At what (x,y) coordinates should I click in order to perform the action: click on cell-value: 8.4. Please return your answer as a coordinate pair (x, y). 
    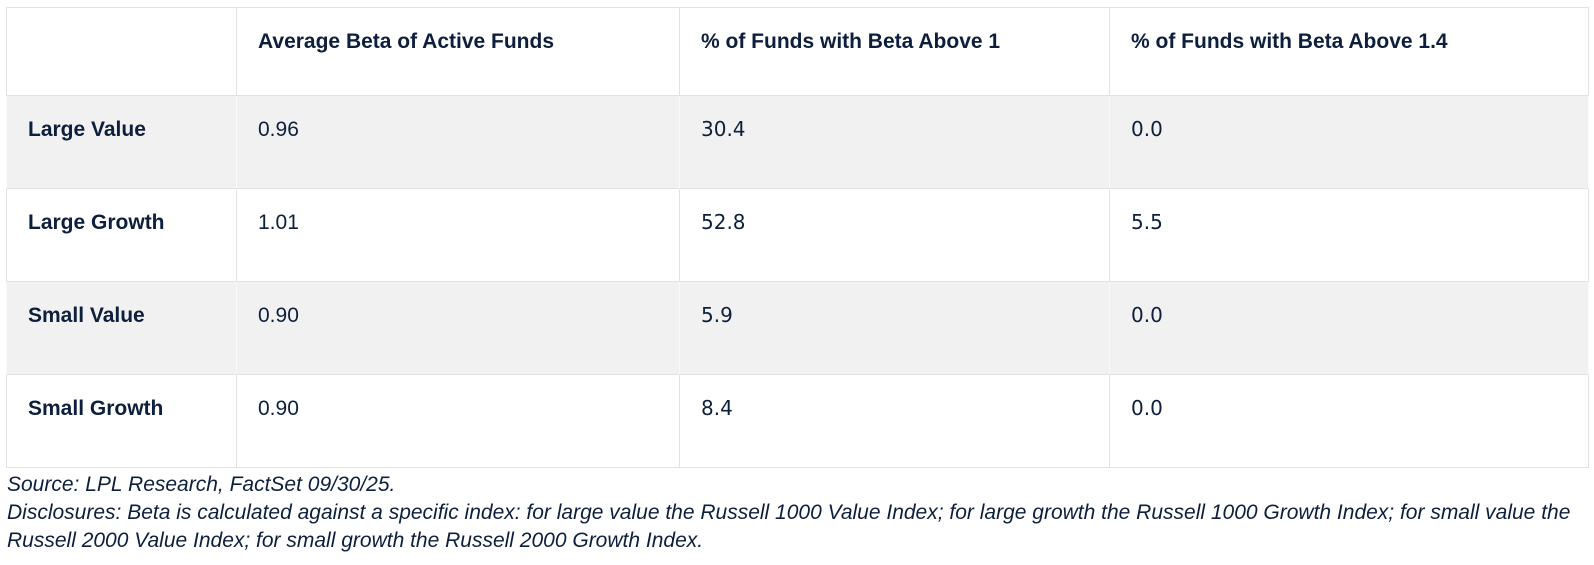
    Looking at the image, I should click on (895, 421).